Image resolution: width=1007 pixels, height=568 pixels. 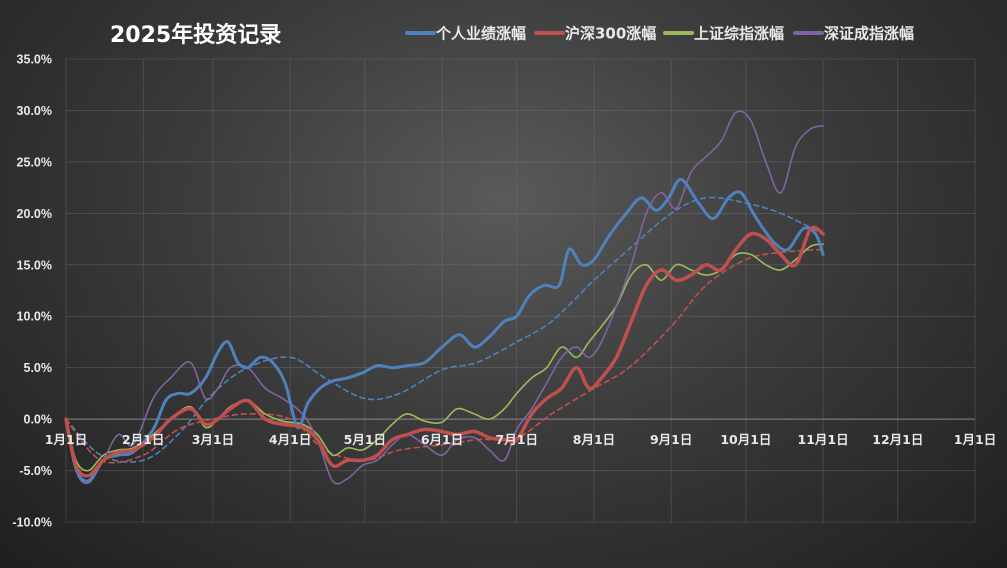 What do you see at coordinates (823, 439) in the screenshot?
I see `x-tick-label: 11月1日` at bounding box center [823, 439].